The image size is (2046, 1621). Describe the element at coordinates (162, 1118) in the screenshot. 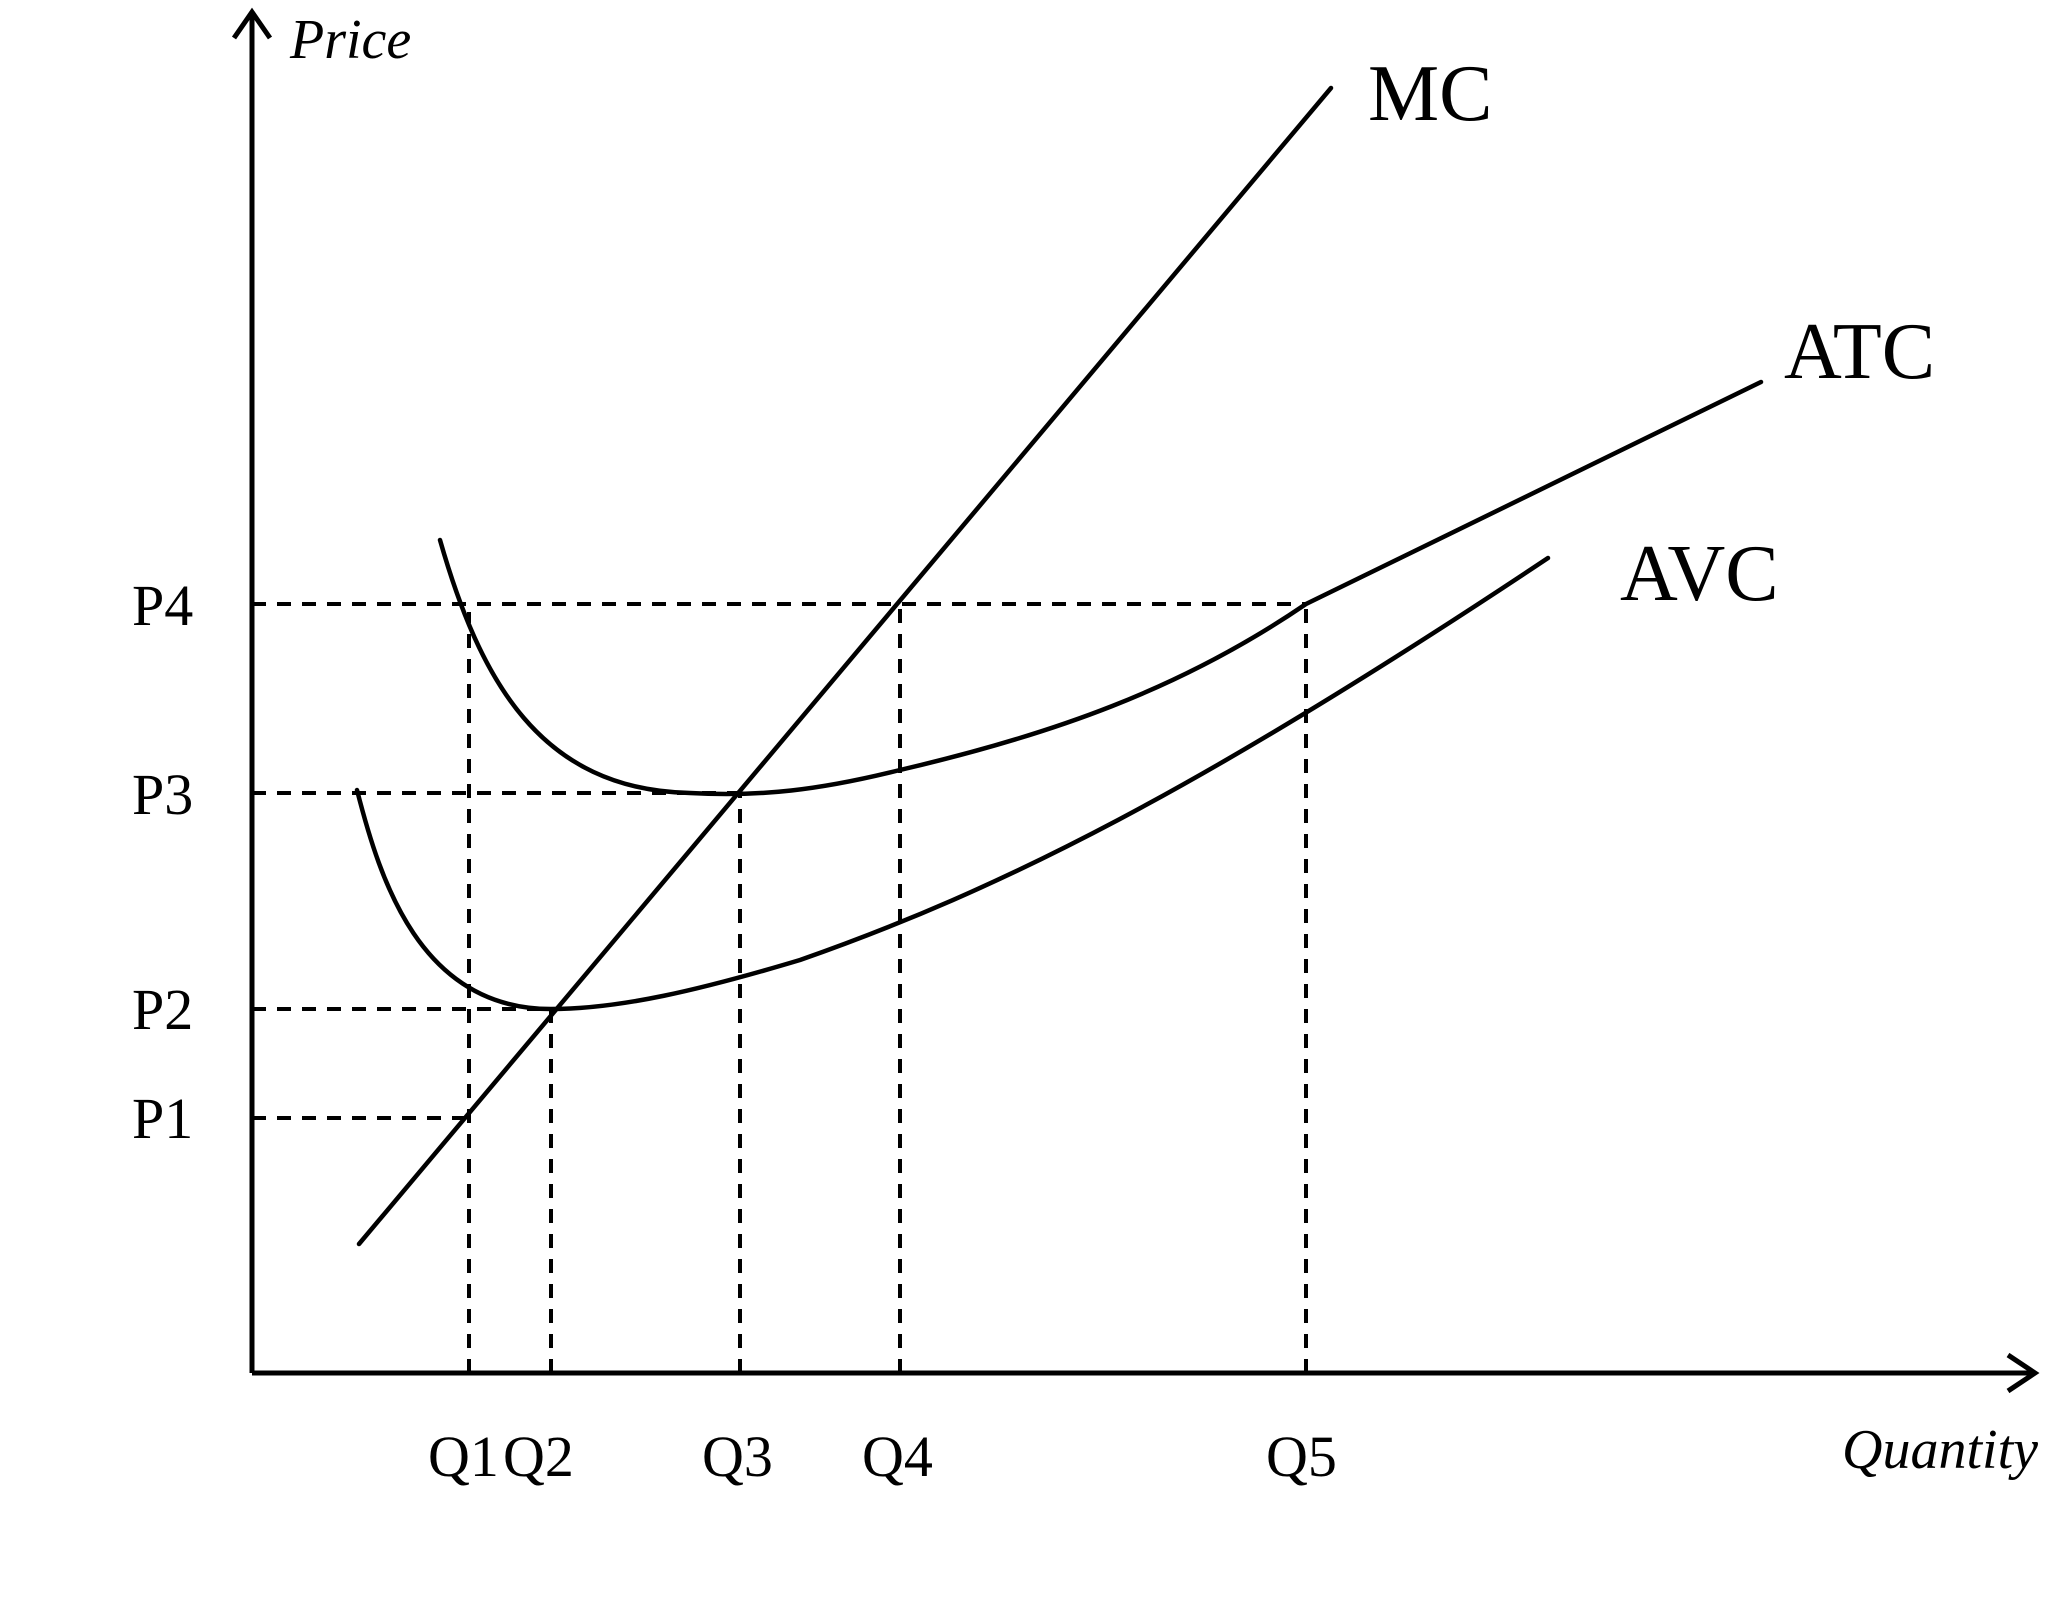

I see `y-tick-p1: P1` at that location.